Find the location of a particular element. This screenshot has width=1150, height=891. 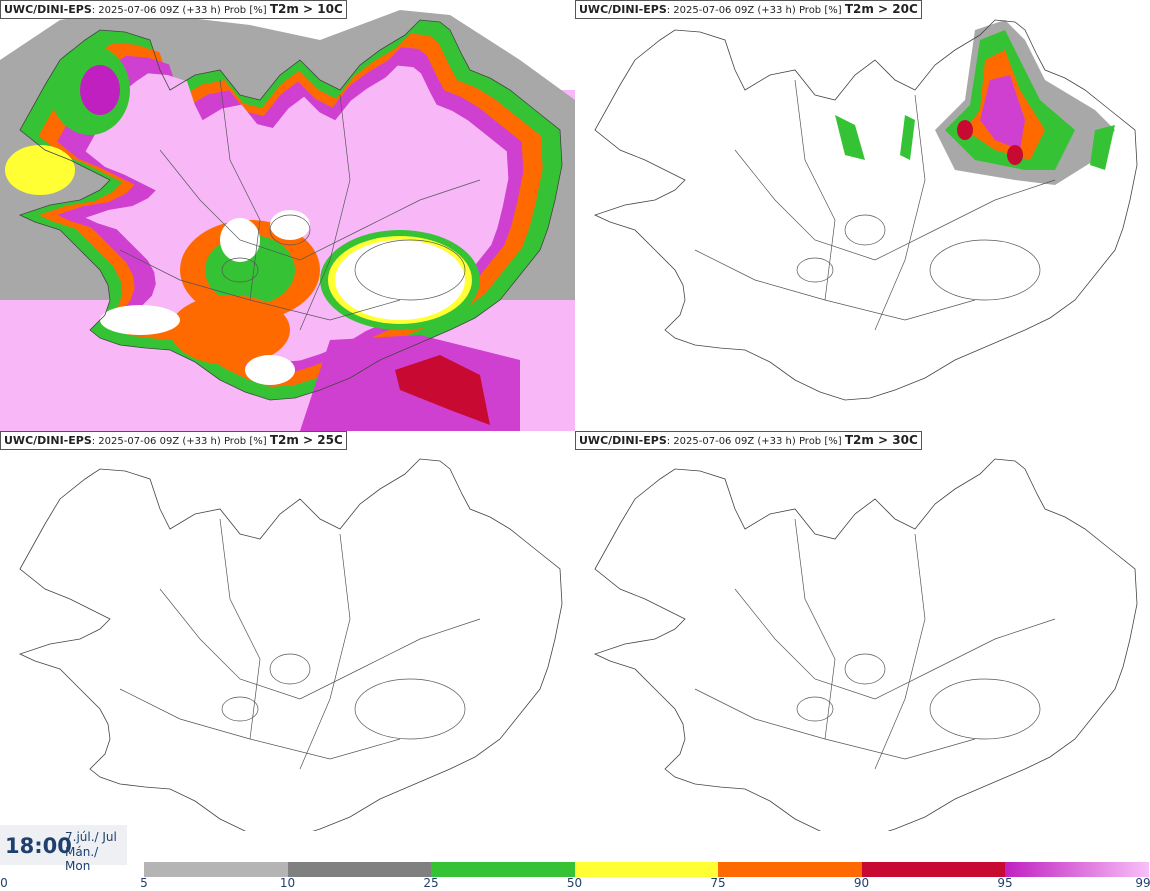

colorbar-tick-label: 50 is located at coordinates (574, 883).